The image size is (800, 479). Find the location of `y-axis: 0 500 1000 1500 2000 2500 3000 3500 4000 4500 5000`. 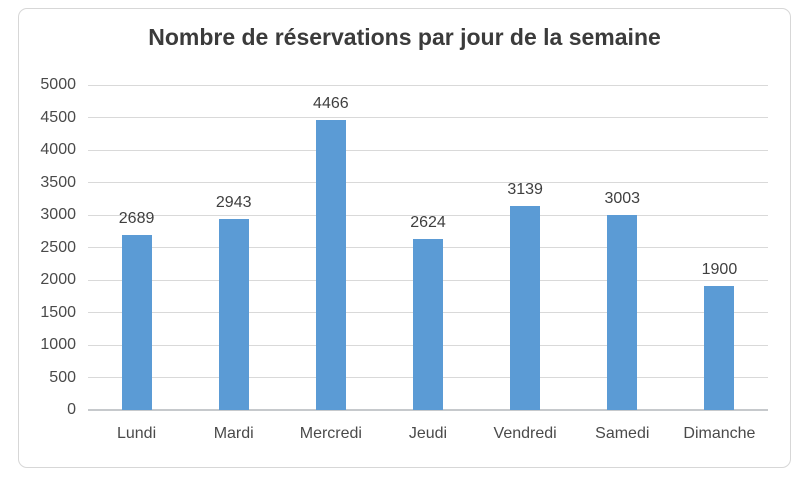

y-axis: 0 500 1000 1500 2000 2500 3000 3500 4000 4500 5000 is located at coordinates (38, 247).